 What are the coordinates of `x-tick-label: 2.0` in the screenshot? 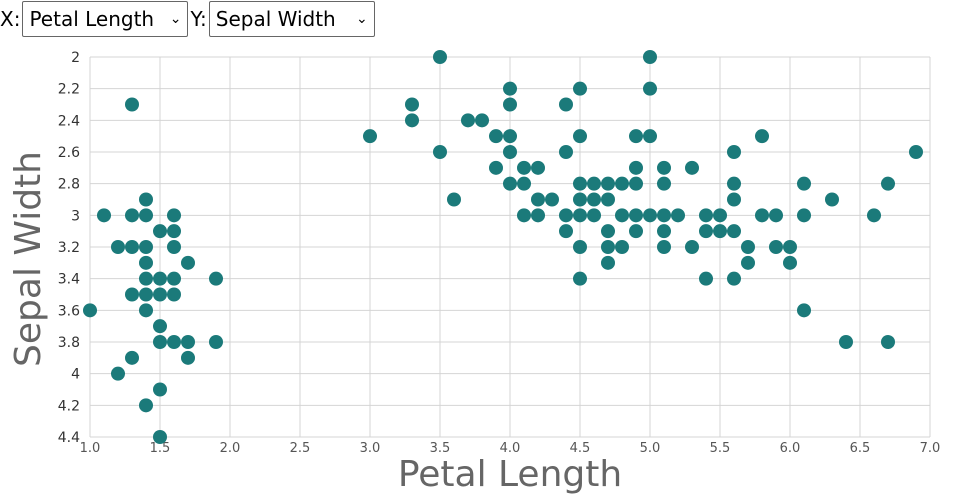 It's located at (230, 448).